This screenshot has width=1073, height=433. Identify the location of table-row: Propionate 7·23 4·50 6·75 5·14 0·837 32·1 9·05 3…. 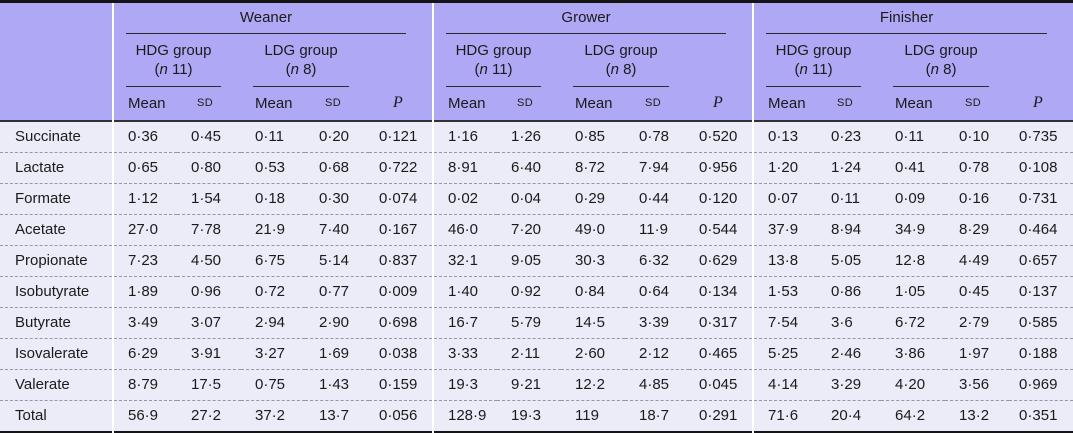
(536, 261).